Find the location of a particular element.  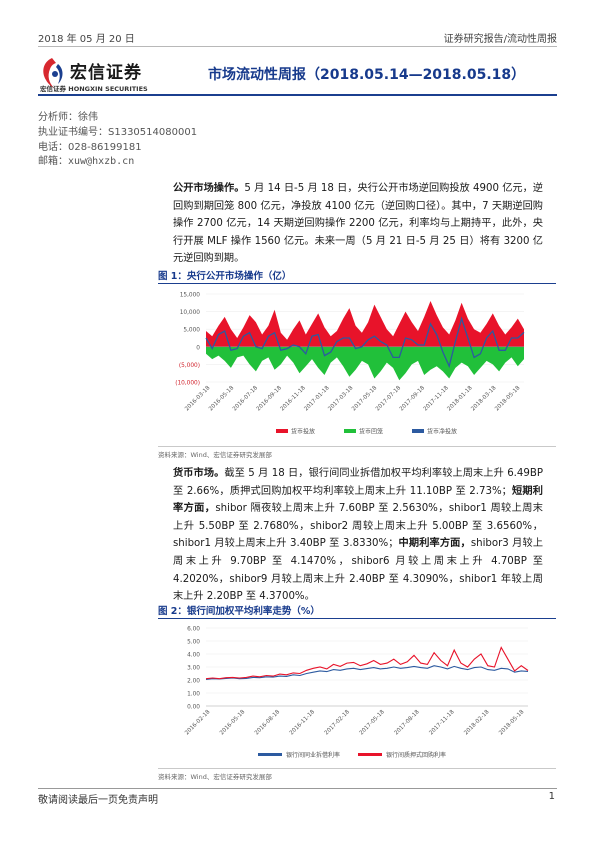

header-divider is located at coordinates (297, 46).